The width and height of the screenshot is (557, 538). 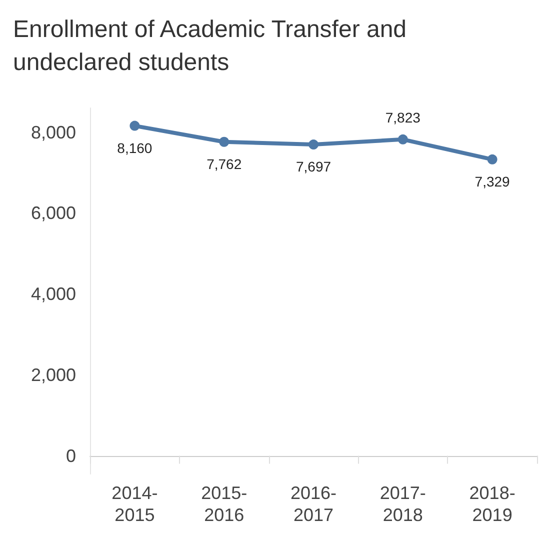 I want to click on y-tick-label: 0, so click(x=71, y=456).